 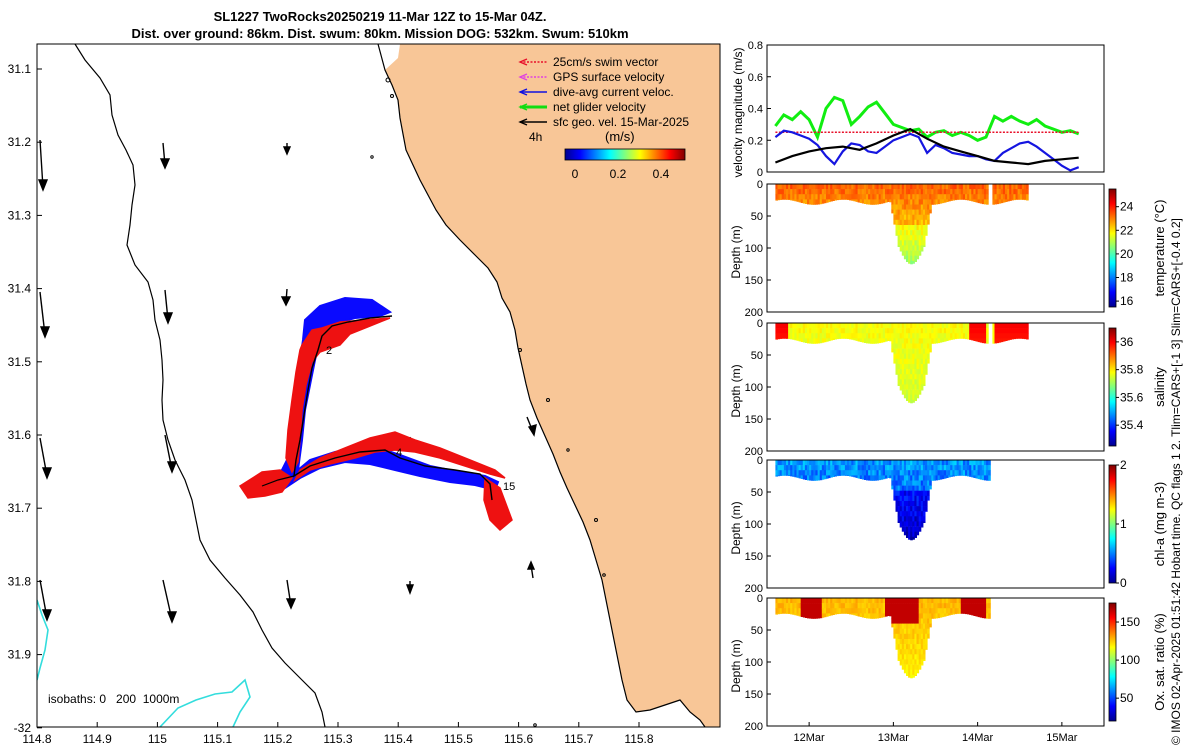 What do you see at coordinates (1127, 230) in the screenshot?
I see `colorbar-tick-label: 22` at bounding box center [1127, 230].